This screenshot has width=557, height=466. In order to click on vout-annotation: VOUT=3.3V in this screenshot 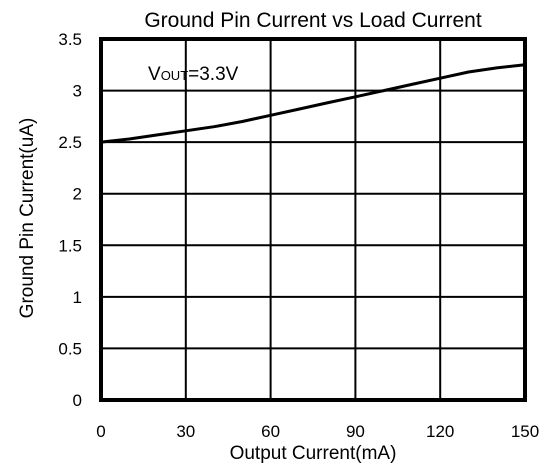, I will do `click(193, 74)`.